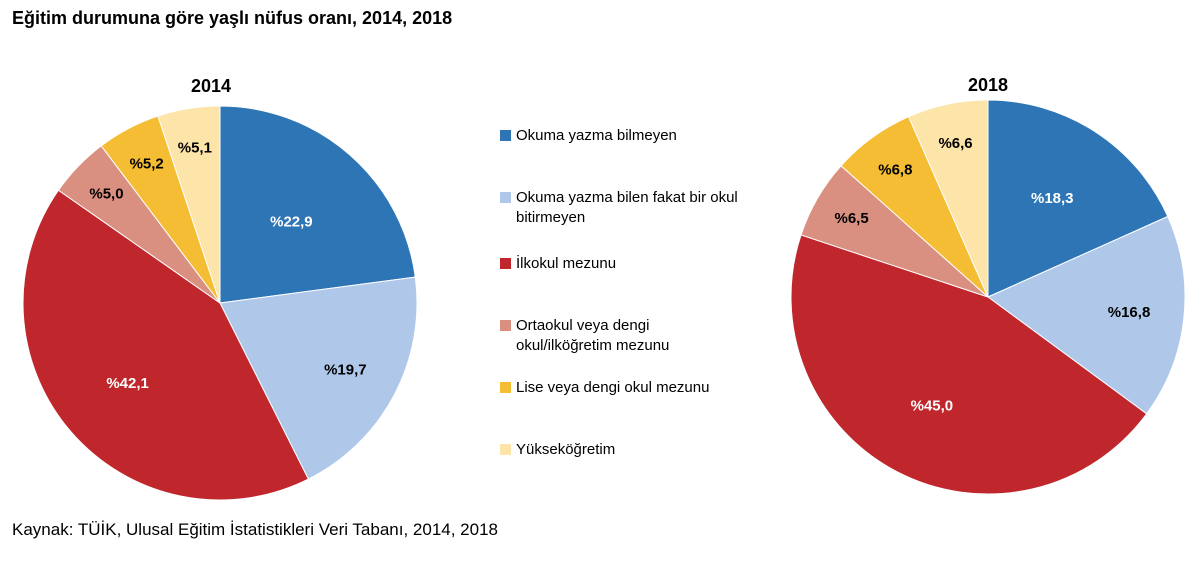  I want to click on slice-label-2018-ilkokul-mezunu: %45,0, so click(932, 405).